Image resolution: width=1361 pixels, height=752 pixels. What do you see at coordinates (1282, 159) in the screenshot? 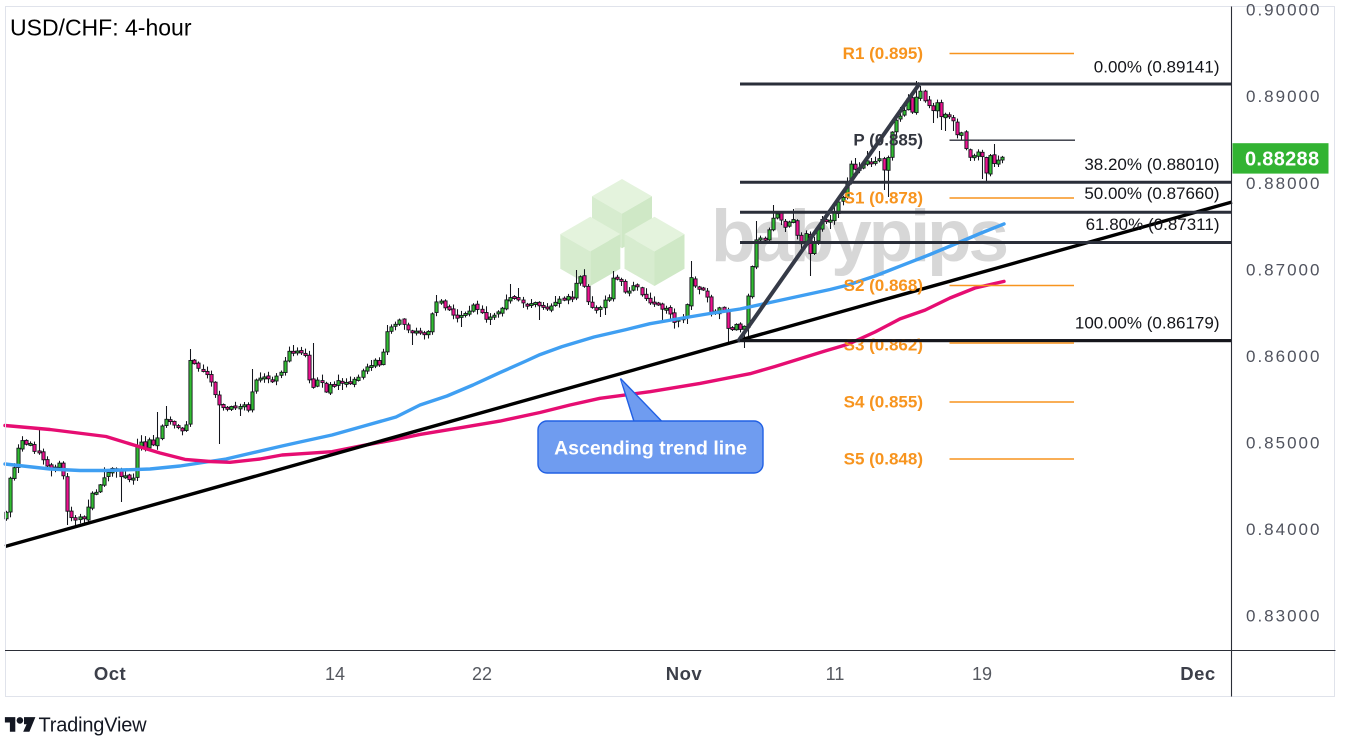
I see `svg-text: 0.88288` at bounding box center [1282, 159].